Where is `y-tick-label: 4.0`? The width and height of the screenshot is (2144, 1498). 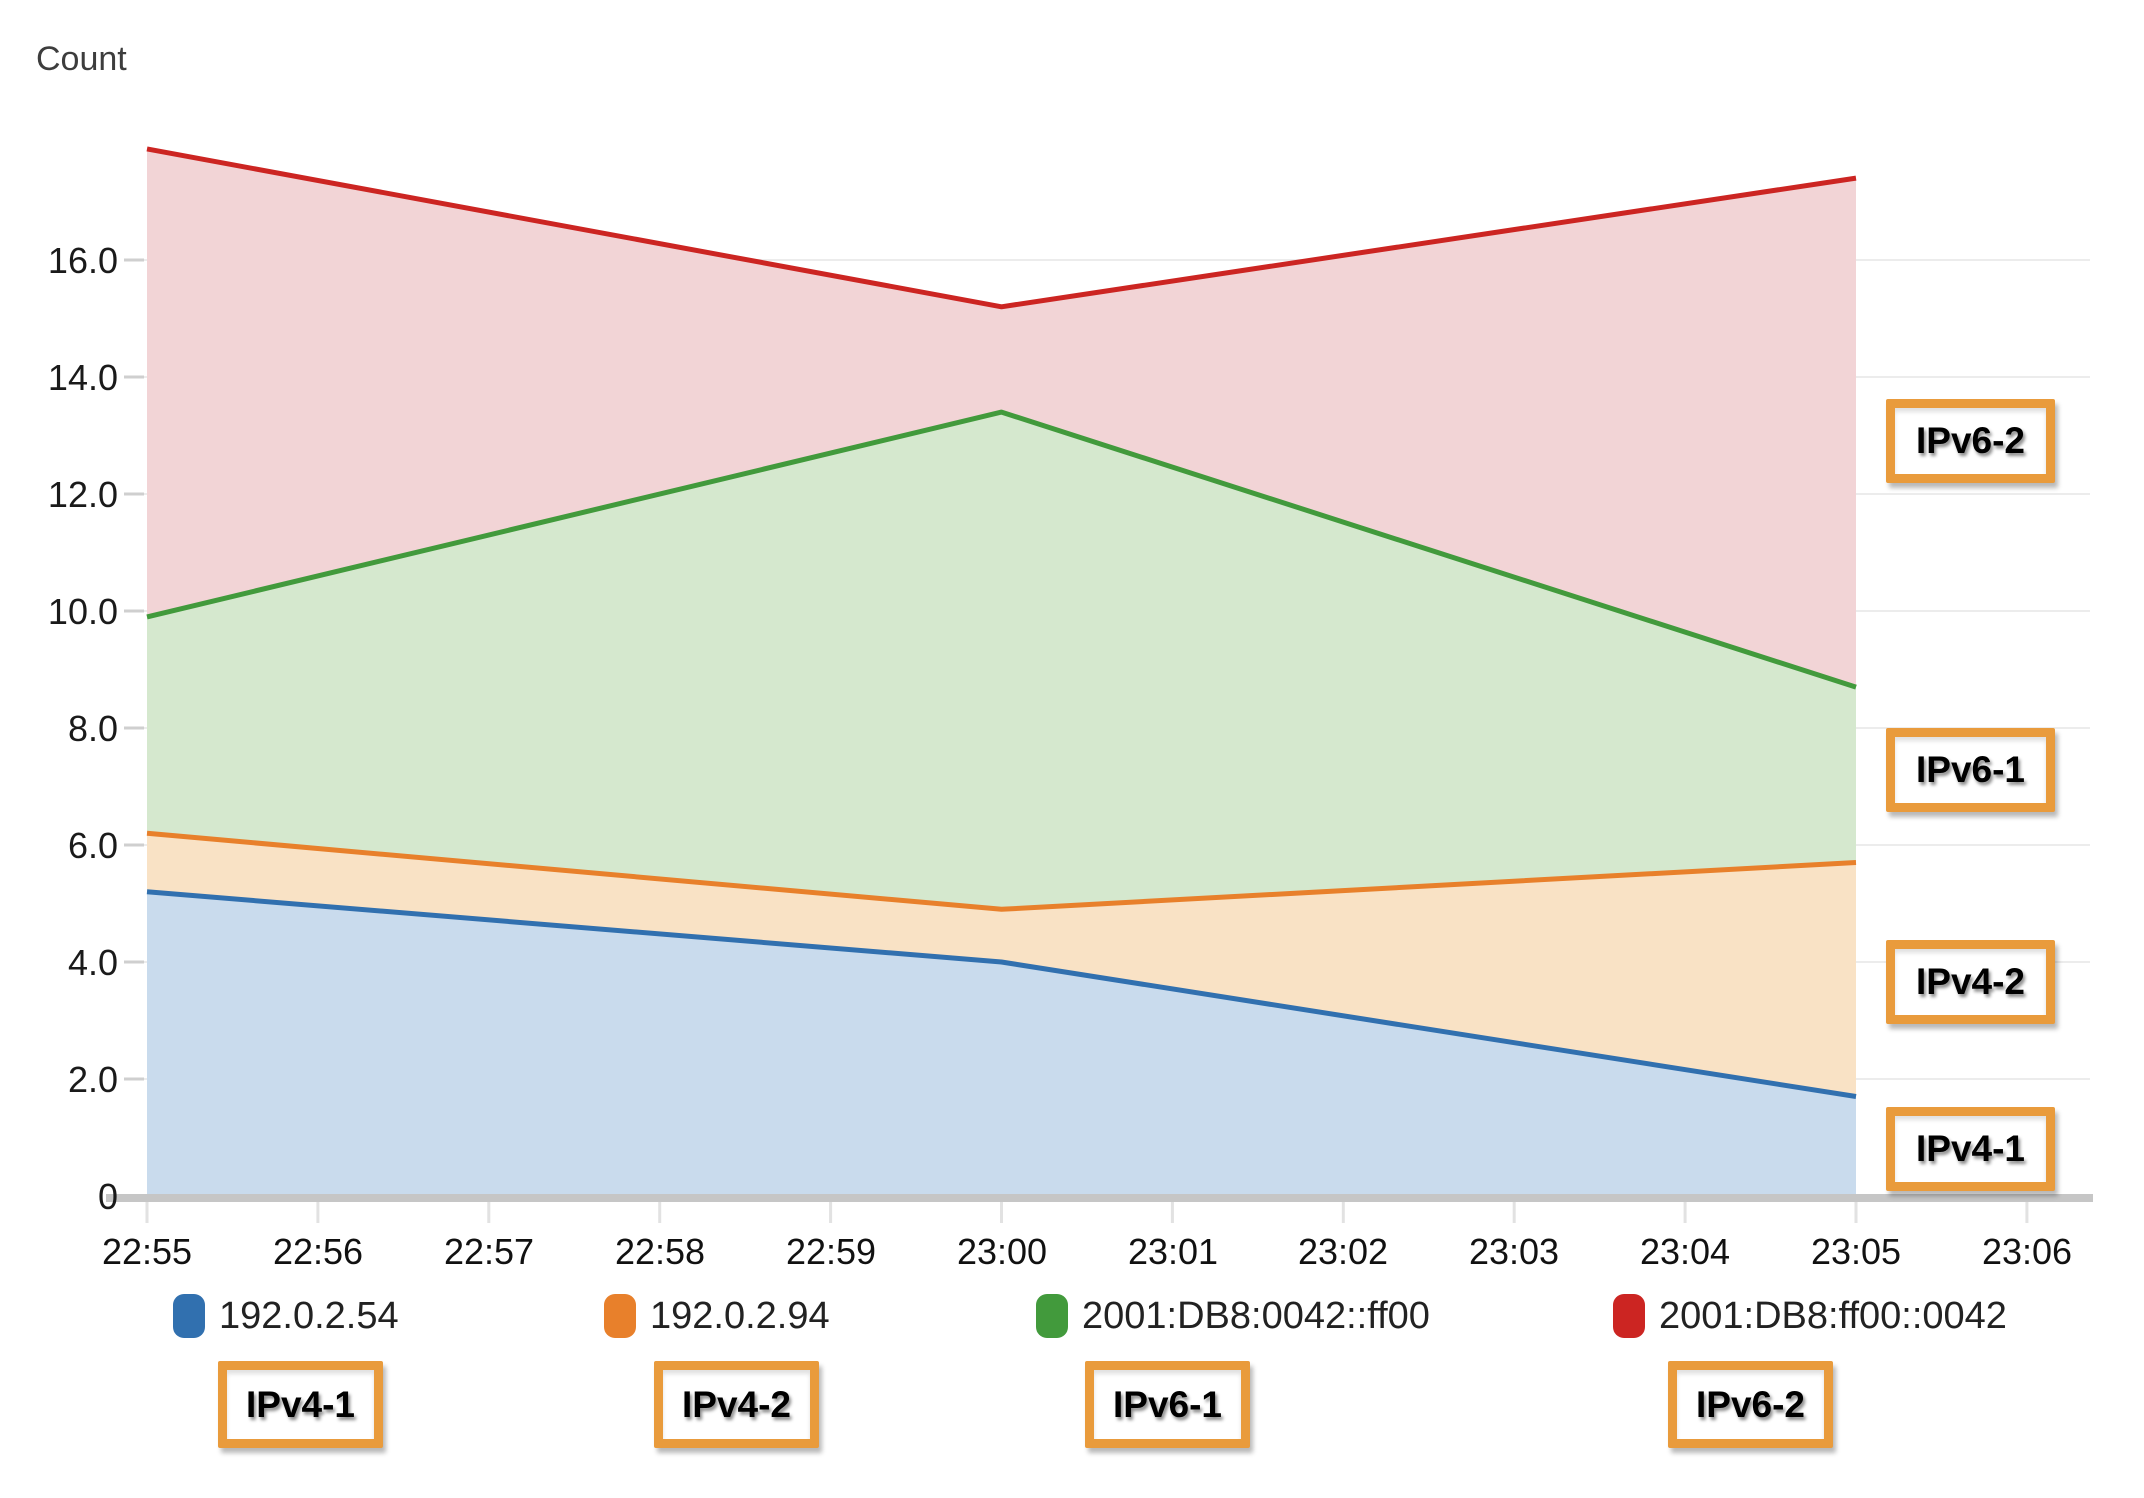 y-tick-label: 4.0 is located at coordinates (92, 962).